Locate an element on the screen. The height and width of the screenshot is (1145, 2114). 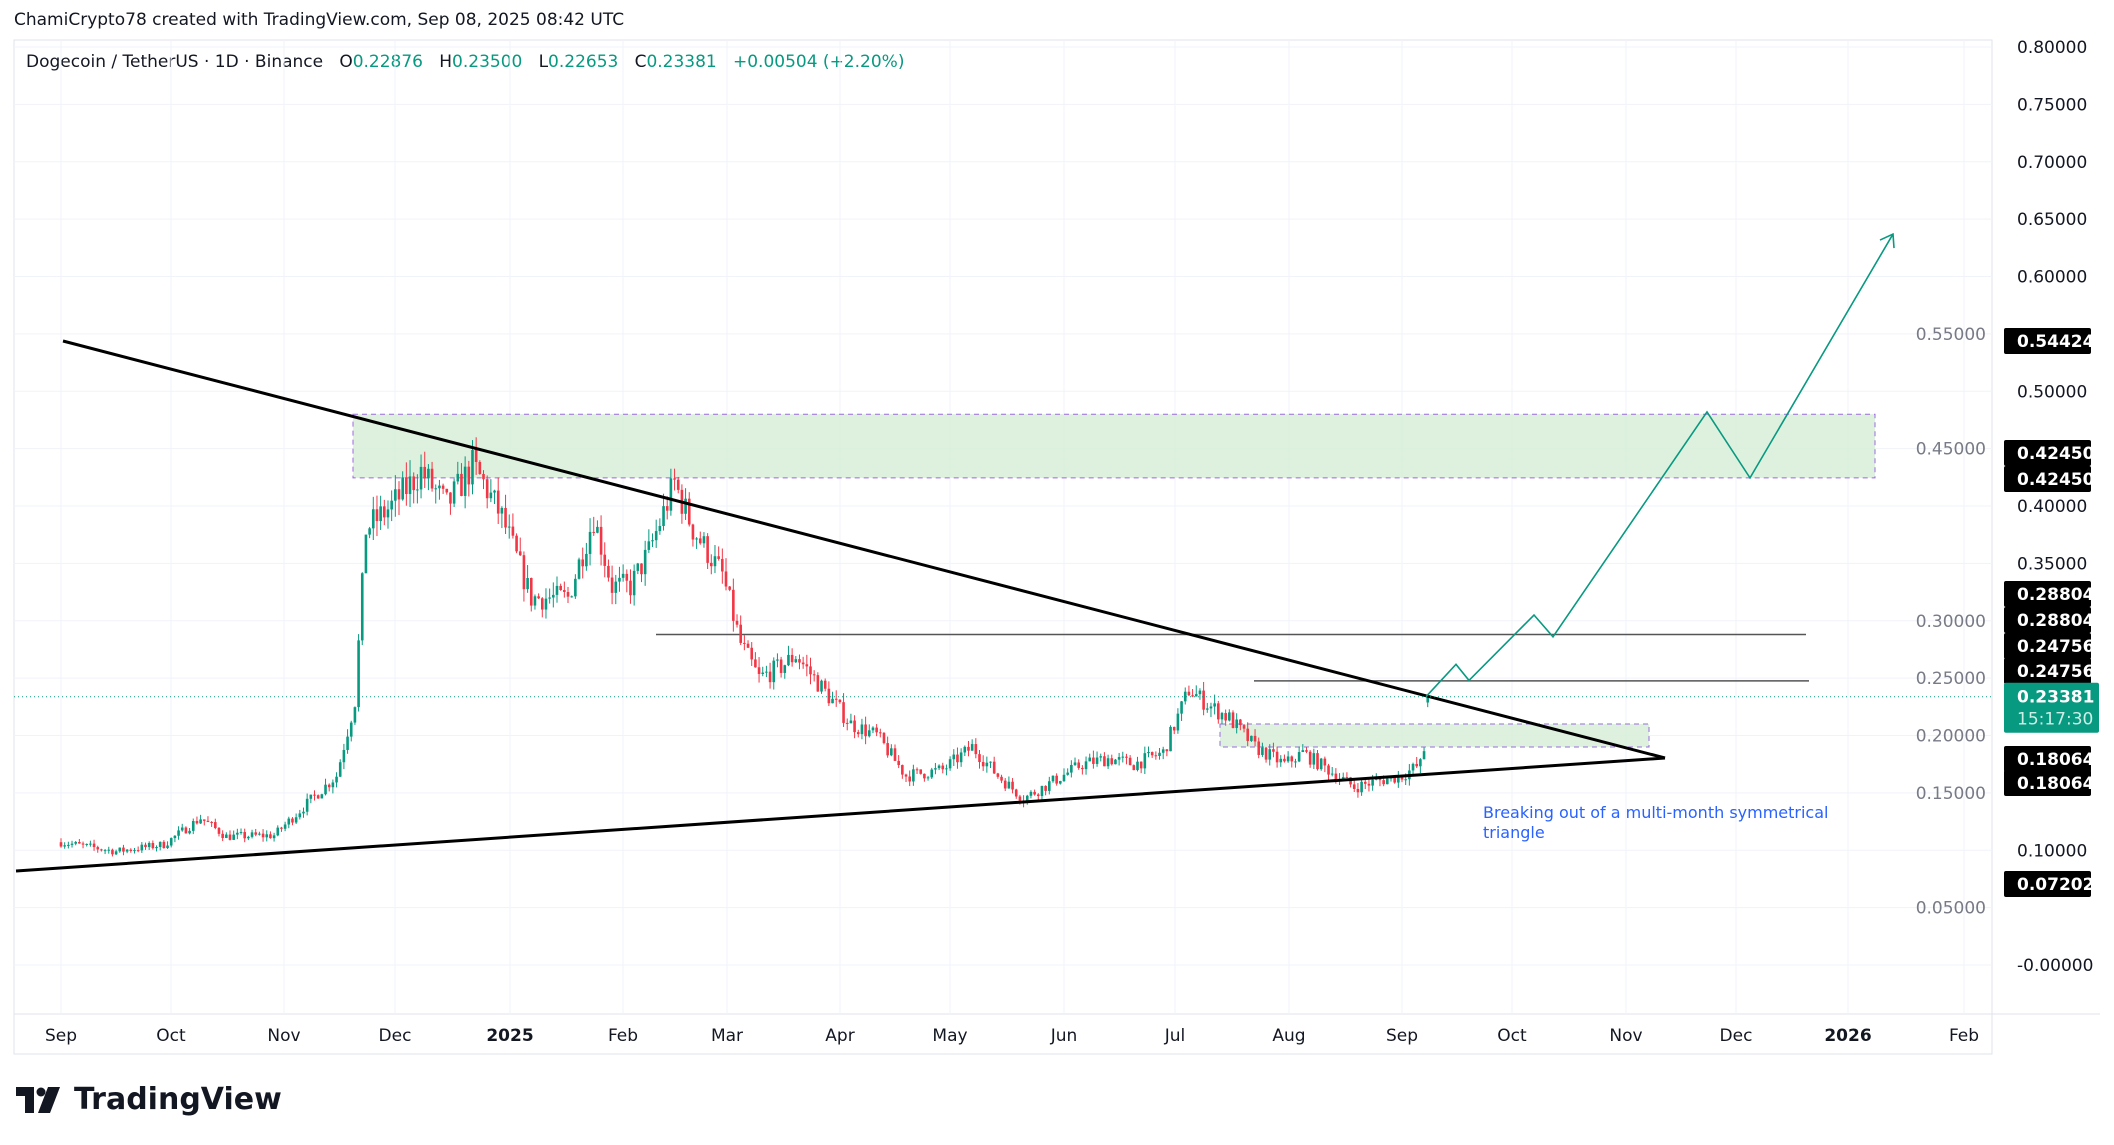
x-tick-label: Sep is located at coordinates (1402, 1036).